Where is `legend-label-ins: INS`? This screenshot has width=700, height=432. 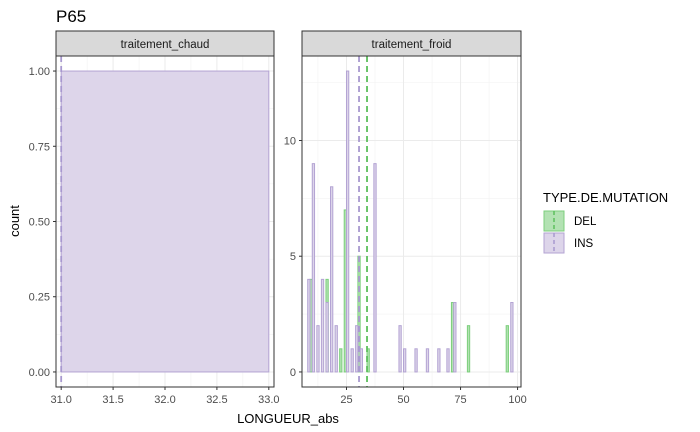 legend-label-ins: INS is located at coordinates (584, 244).